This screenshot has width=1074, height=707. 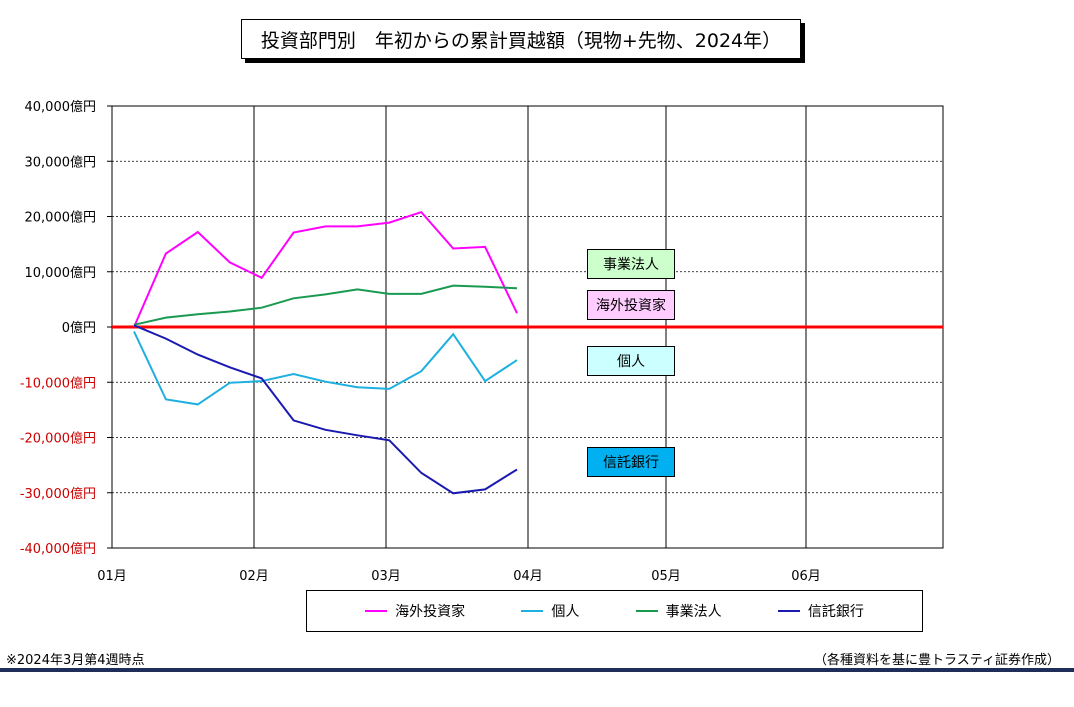 I want to click on legend-item-kojin: 個人, so click(x=550, y=611).